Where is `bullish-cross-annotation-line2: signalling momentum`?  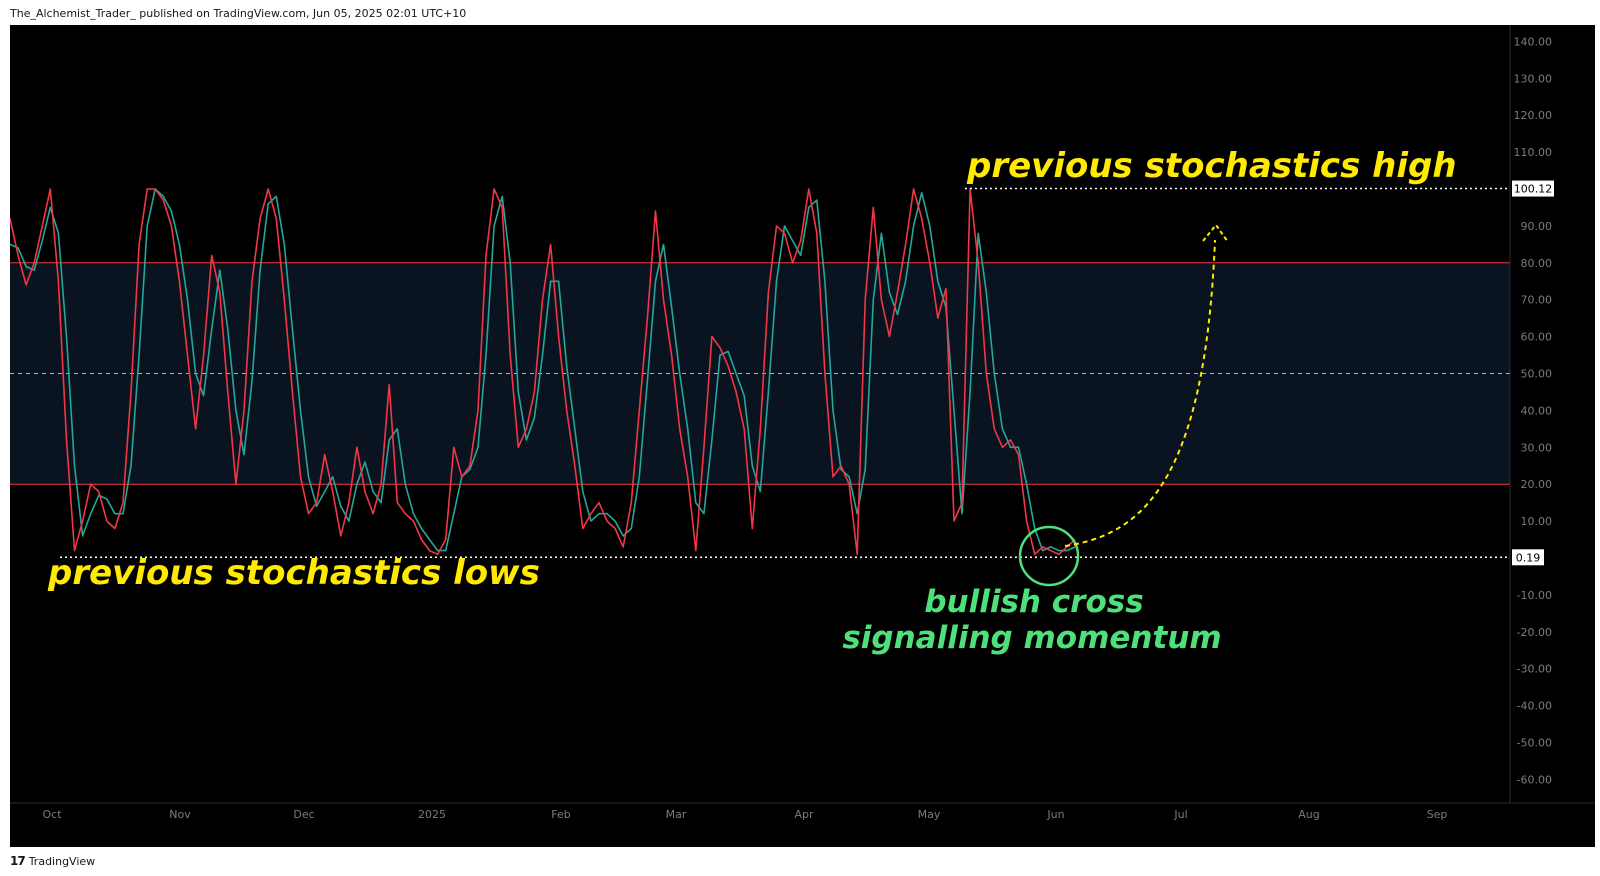
bullish-cross-annotation-line2: signalling momentum is located at coordinates (1031, 638).